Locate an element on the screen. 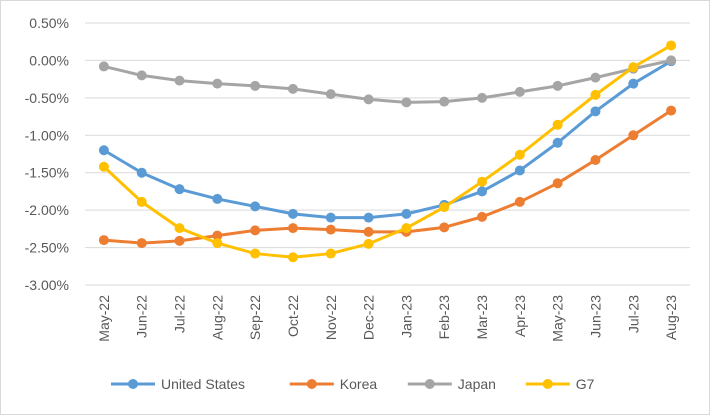 The height and width of the screenshot is (419, 710). x-tick-label: Jul-22 is located at coordinates (180, 314).